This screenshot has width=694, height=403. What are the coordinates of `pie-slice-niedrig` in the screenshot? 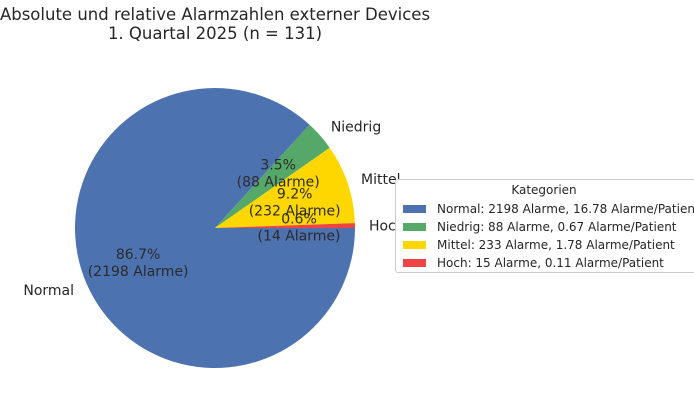 It's located at (272, 176).